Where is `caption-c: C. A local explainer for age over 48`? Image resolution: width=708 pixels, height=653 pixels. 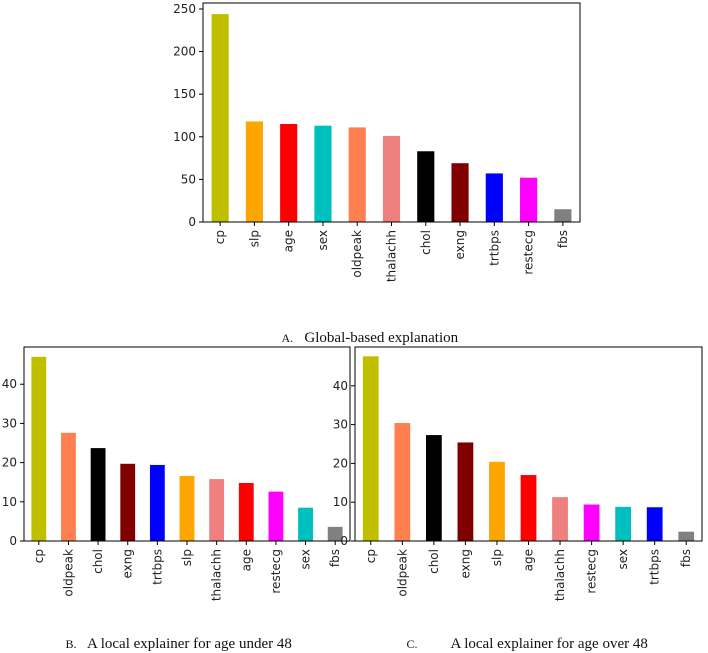
caption-c: C. A local explainer for age over 48 is located at coordinates (523, 636).